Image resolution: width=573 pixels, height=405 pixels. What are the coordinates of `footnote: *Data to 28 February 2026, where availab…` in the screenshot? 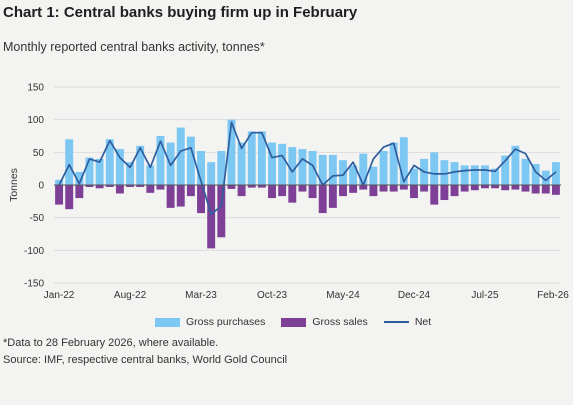 It's located at (111, 343).